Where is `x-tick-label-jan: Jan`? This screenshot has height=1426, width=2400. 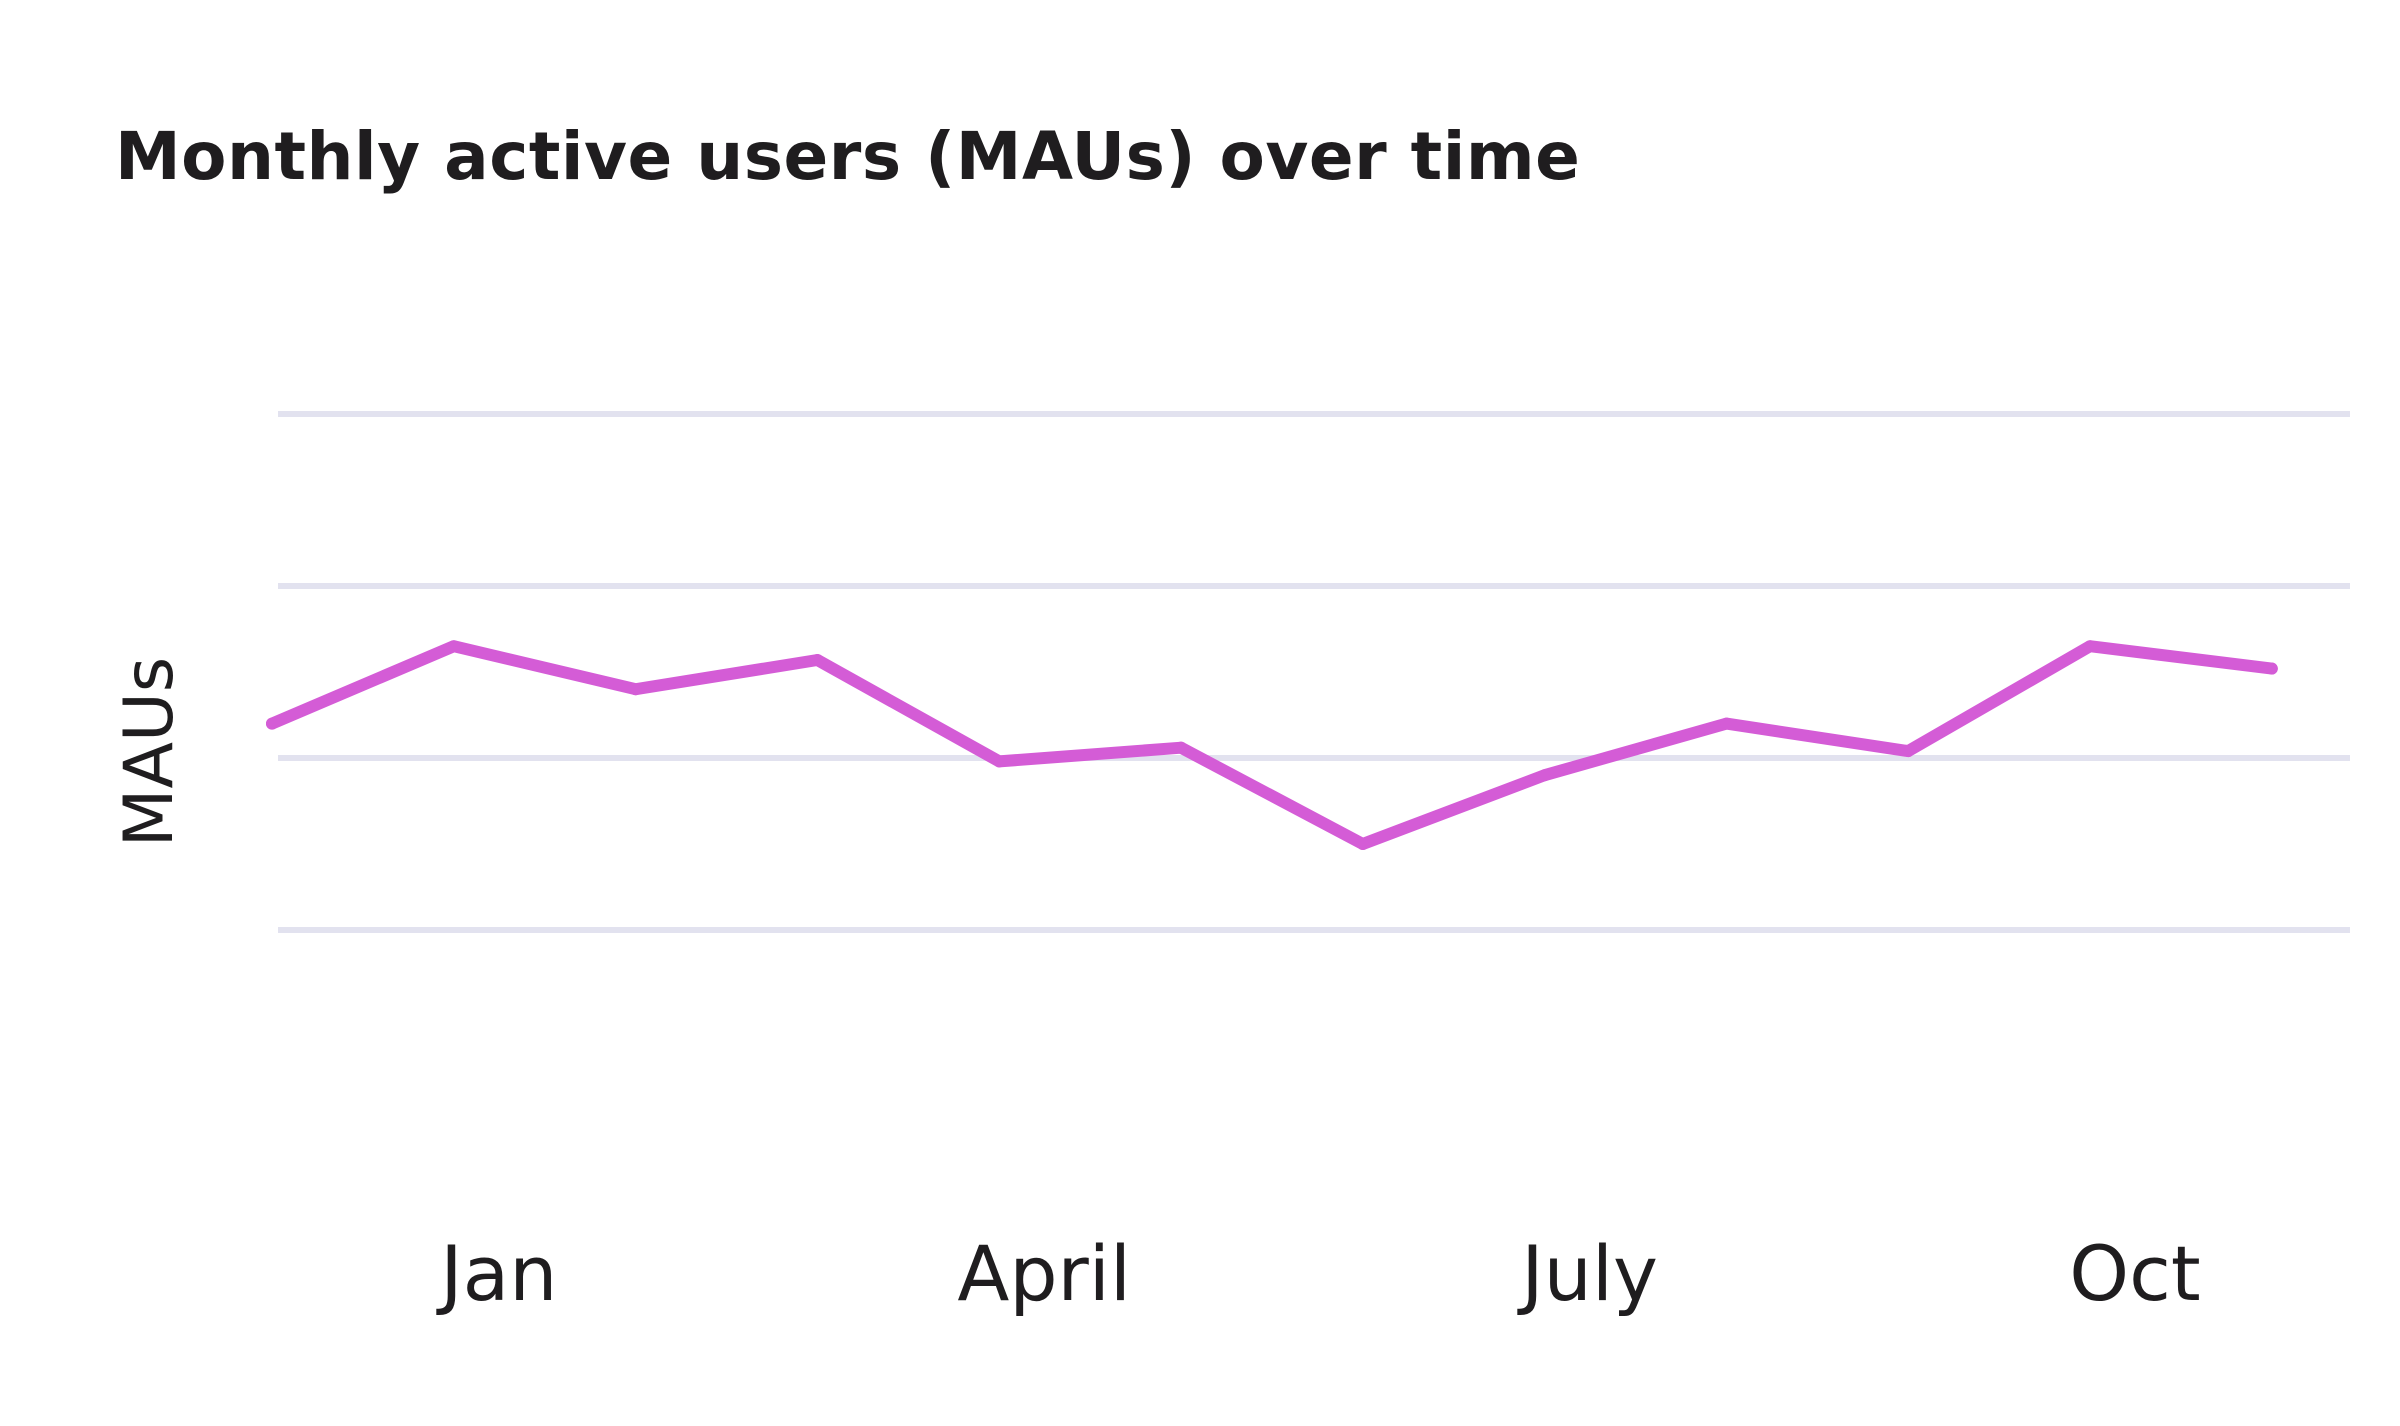 x-tick-label-jan: Jan is located at coordinates (496, 1273).